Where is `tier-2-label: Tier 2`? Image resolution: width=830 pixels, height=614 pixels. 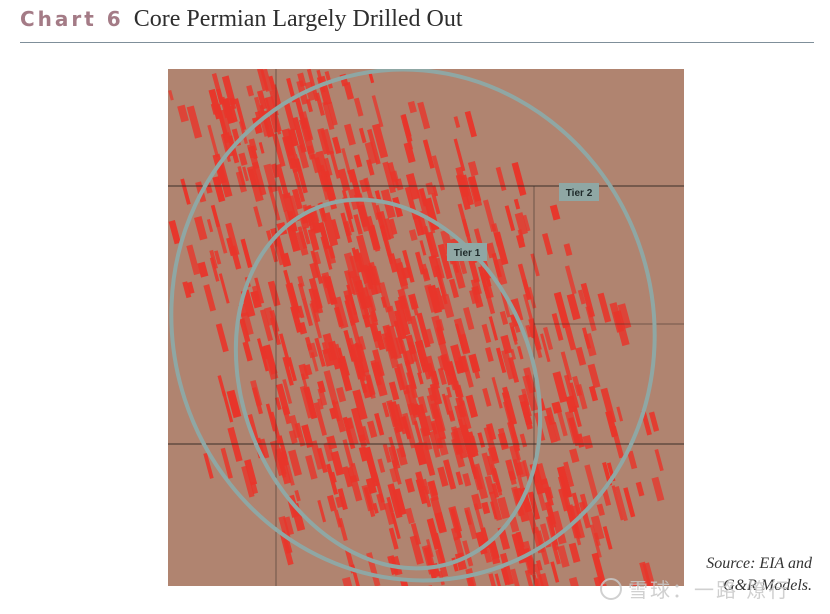
tier-2-label: Tier 2 is located at coordinates (579, 193).